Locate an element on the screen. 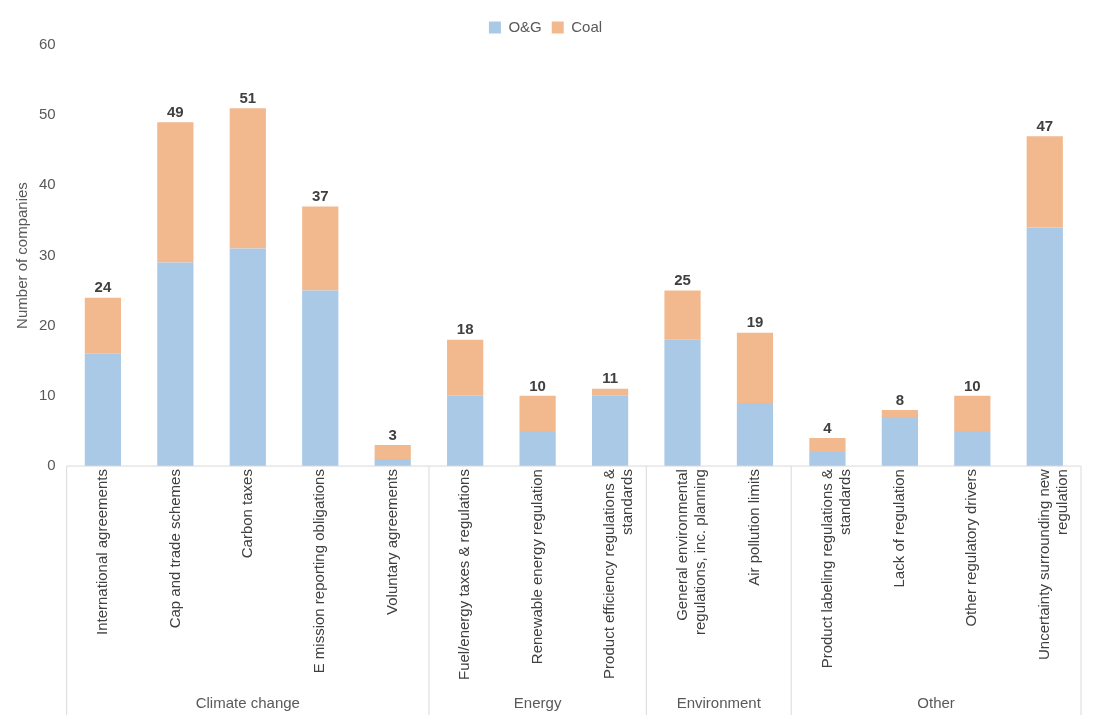 This screenshot has height=723, width=1101. total-label: 11 is located at coordinates (610, 378).